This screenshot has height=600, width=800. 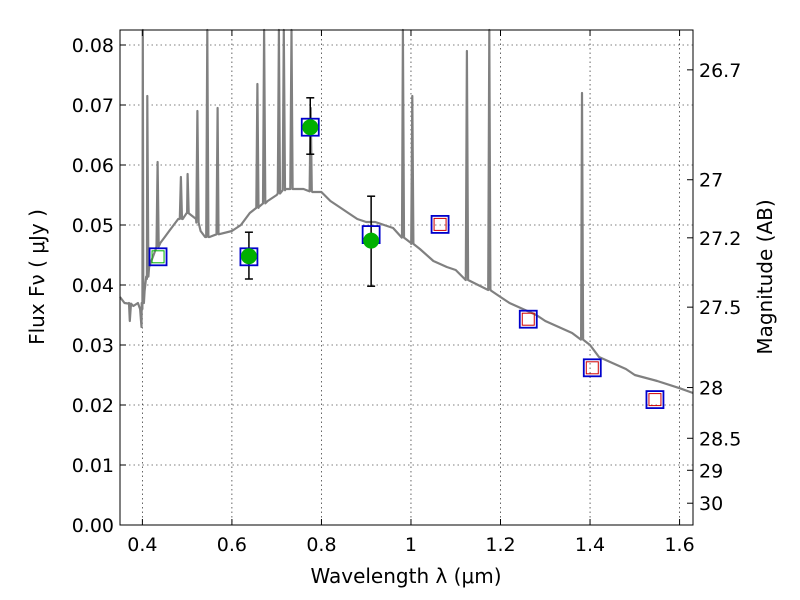 What do you see at coordinates (93, 106) in the screenshot?
I see `y-tick-label: 0.07` at bounding box center [93, 106].